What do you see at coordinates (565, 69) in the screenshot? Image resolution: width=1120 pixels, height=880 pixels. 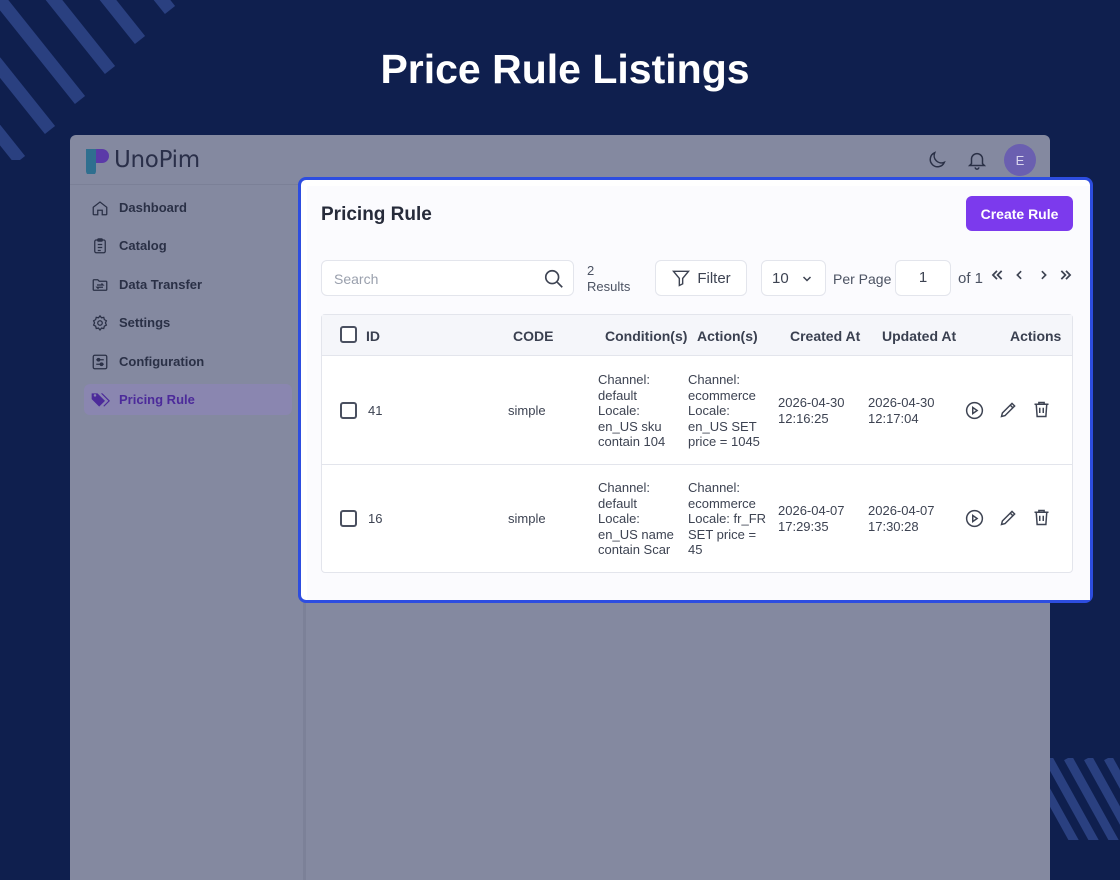 I see `hero-title: Price Rule Listings` at bounding box center [565, 69].